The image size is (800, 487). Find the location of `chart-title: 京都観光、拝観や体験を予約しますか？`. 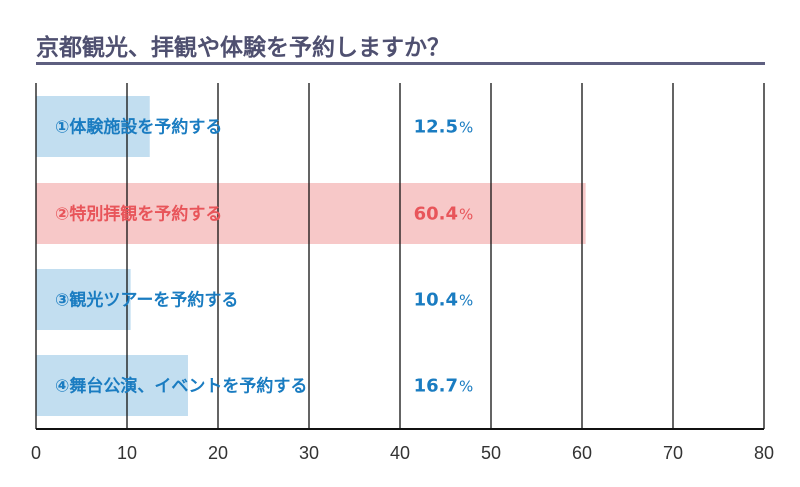

chart-title: 京都観光、拝観や体験を予約しますか？ is located at coordinates (243, 48).